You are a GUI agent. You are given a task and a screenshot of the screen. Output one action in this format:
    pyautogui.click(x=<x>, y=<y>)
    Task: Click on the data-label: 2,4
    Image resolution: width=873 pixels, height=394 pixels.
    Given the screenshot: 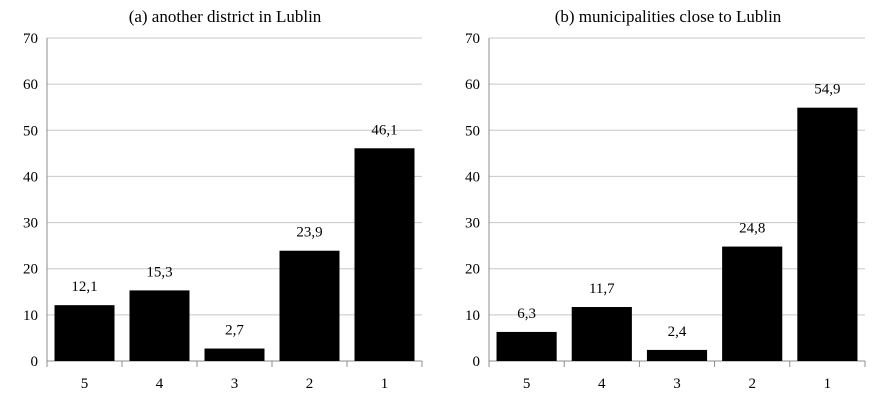 What is the action you would take?
    pyautogui.click(x=677, y=332)
    